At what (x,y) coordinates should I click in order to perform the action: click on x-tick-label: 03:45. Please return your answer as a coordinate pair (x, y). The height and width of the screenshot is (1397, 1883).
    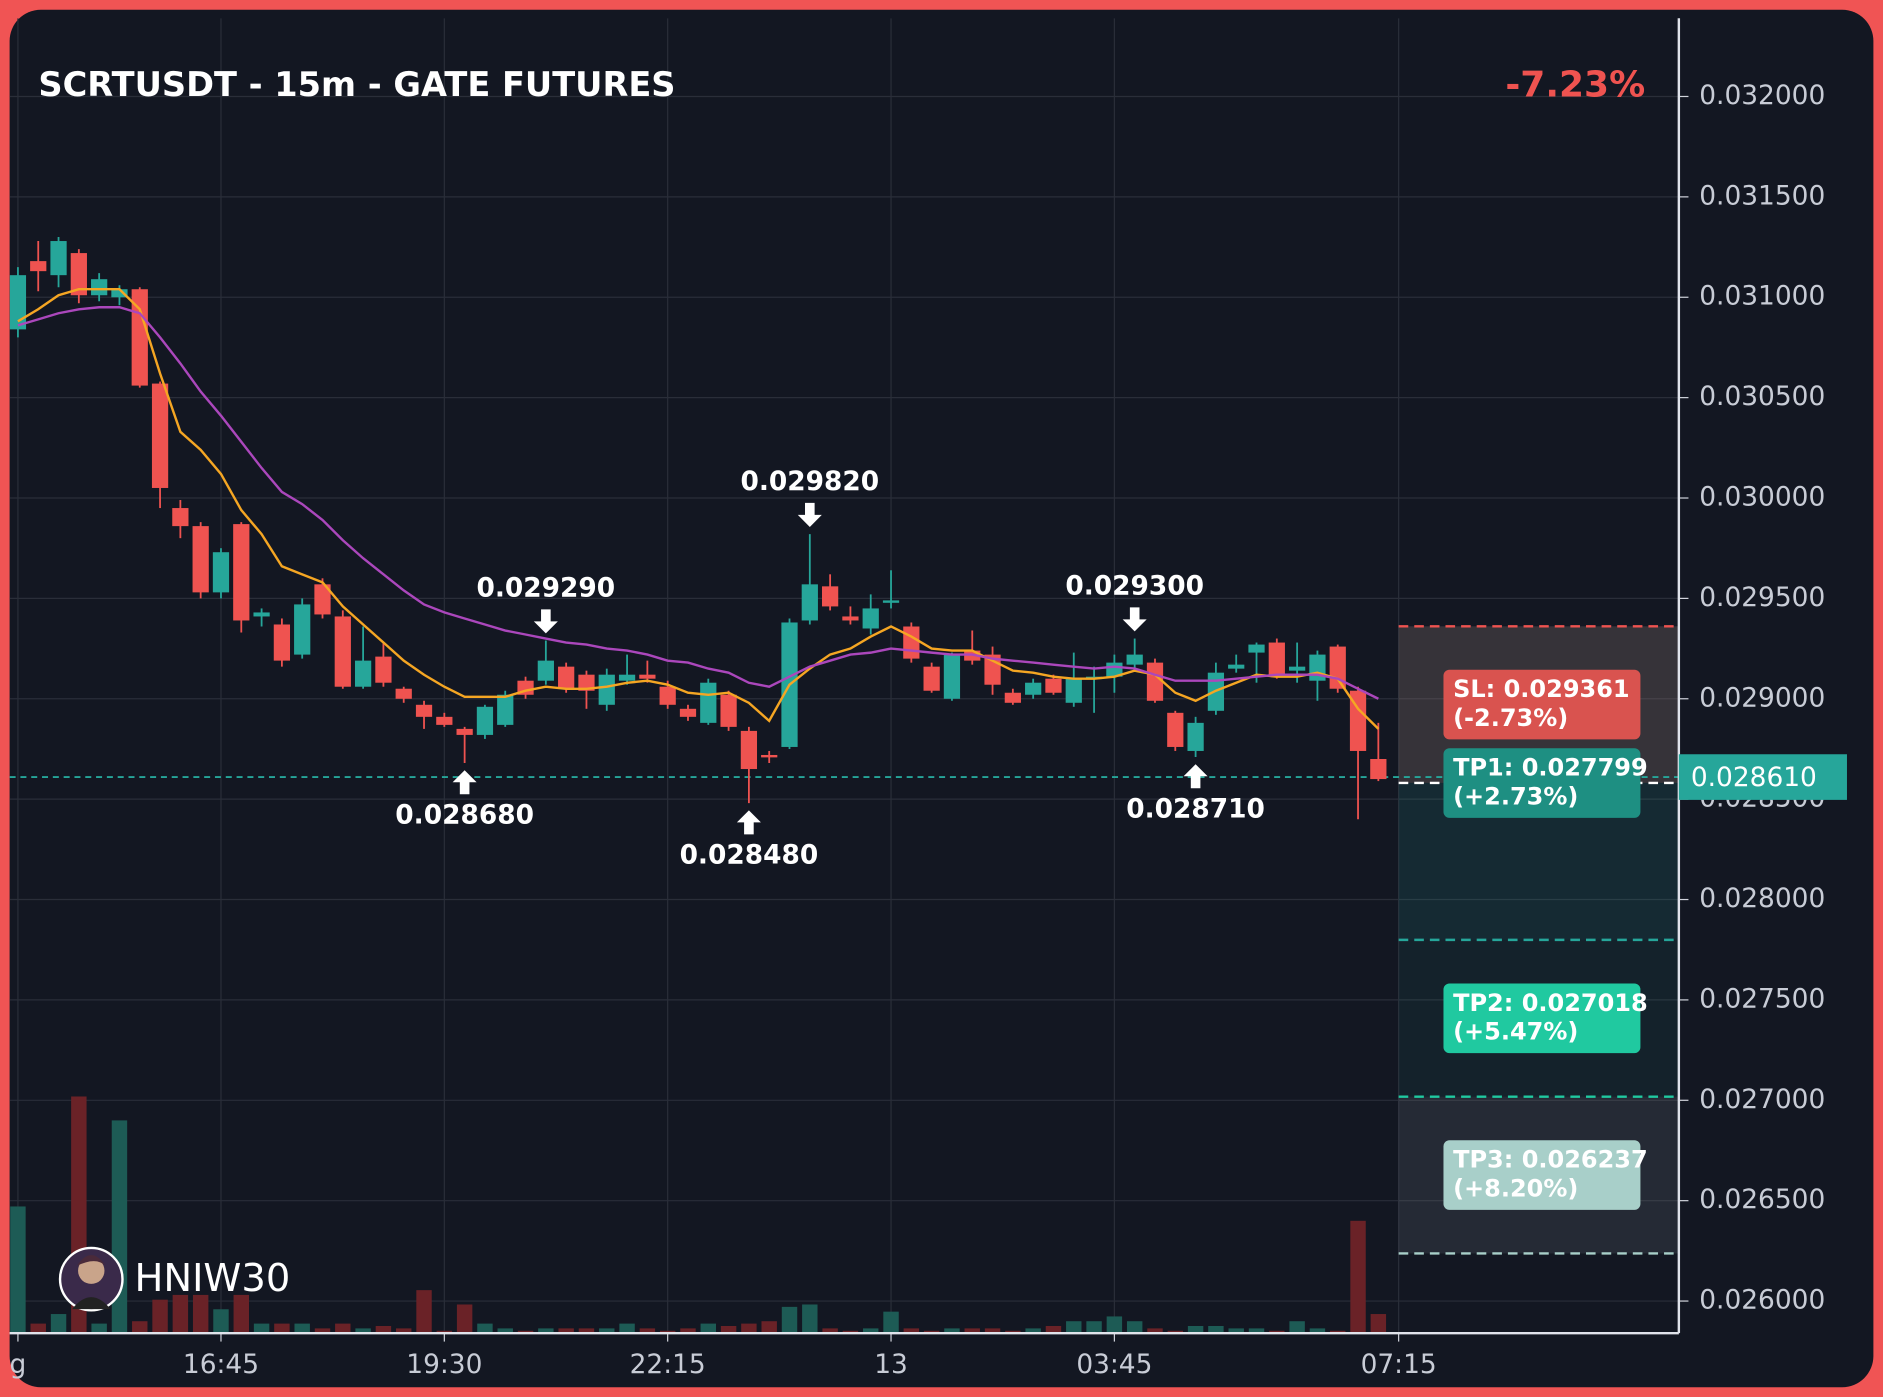
    Looking at the image, I should click on (1114, 1364).